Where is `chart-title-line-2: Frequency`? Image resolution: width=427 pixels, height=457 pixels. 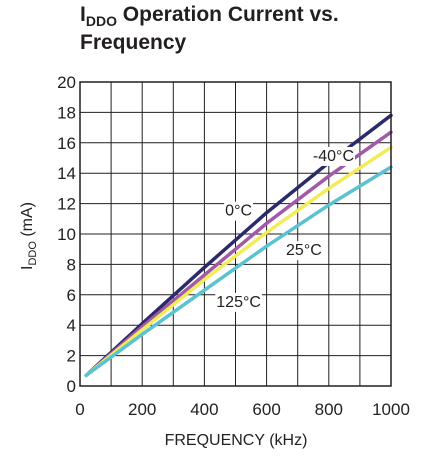
chart-title-line-2: Frequency is located at coordinates (133, 42).